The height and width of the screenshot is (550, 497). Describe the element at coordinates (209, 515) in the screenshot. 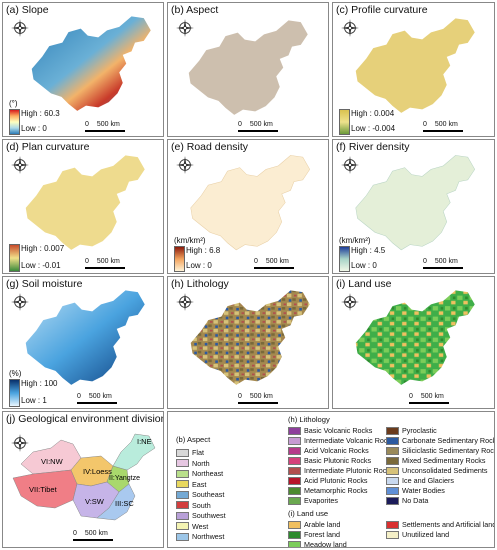

I see `legend-label: Southwest` at that location.